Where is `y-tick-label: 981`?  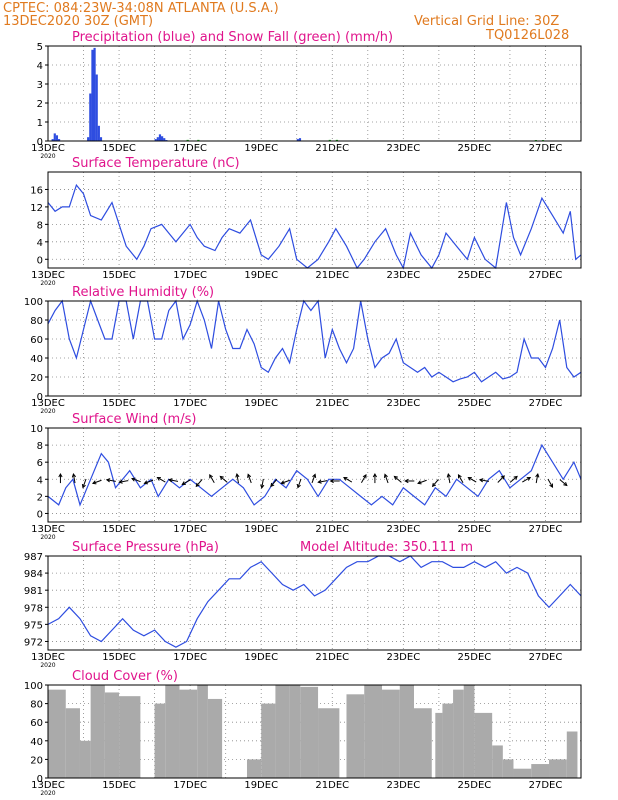
y-tick-label: 981 is located at coordinates (33, 591).